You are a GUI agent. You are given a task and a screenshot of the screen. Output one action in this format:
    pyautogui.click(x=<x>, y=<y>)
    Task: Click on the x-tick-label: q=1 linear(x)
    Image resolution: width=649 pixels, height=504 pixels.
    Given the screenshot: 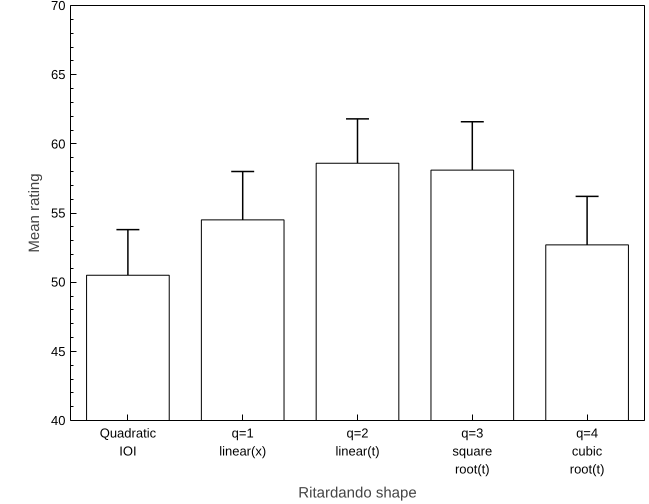 What is the action you would take?
    pyautogui.click(x=242, y=442)
    